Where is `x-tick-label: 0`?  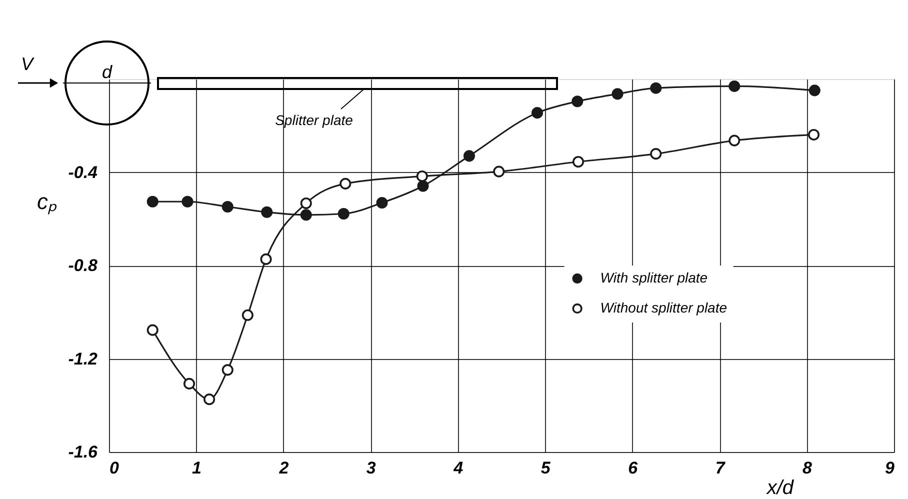
x-tick-label: 0 is located at coordinates (115, 468).